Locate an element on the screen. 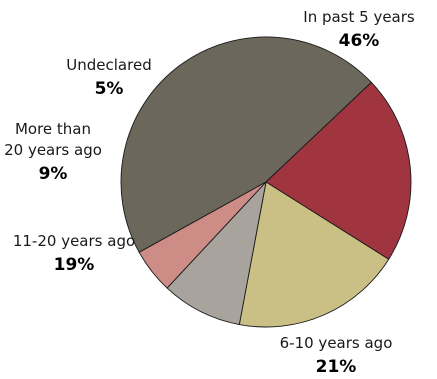  slice-value-6-10-years-ago: 21% is located at coordinates (336, 367).